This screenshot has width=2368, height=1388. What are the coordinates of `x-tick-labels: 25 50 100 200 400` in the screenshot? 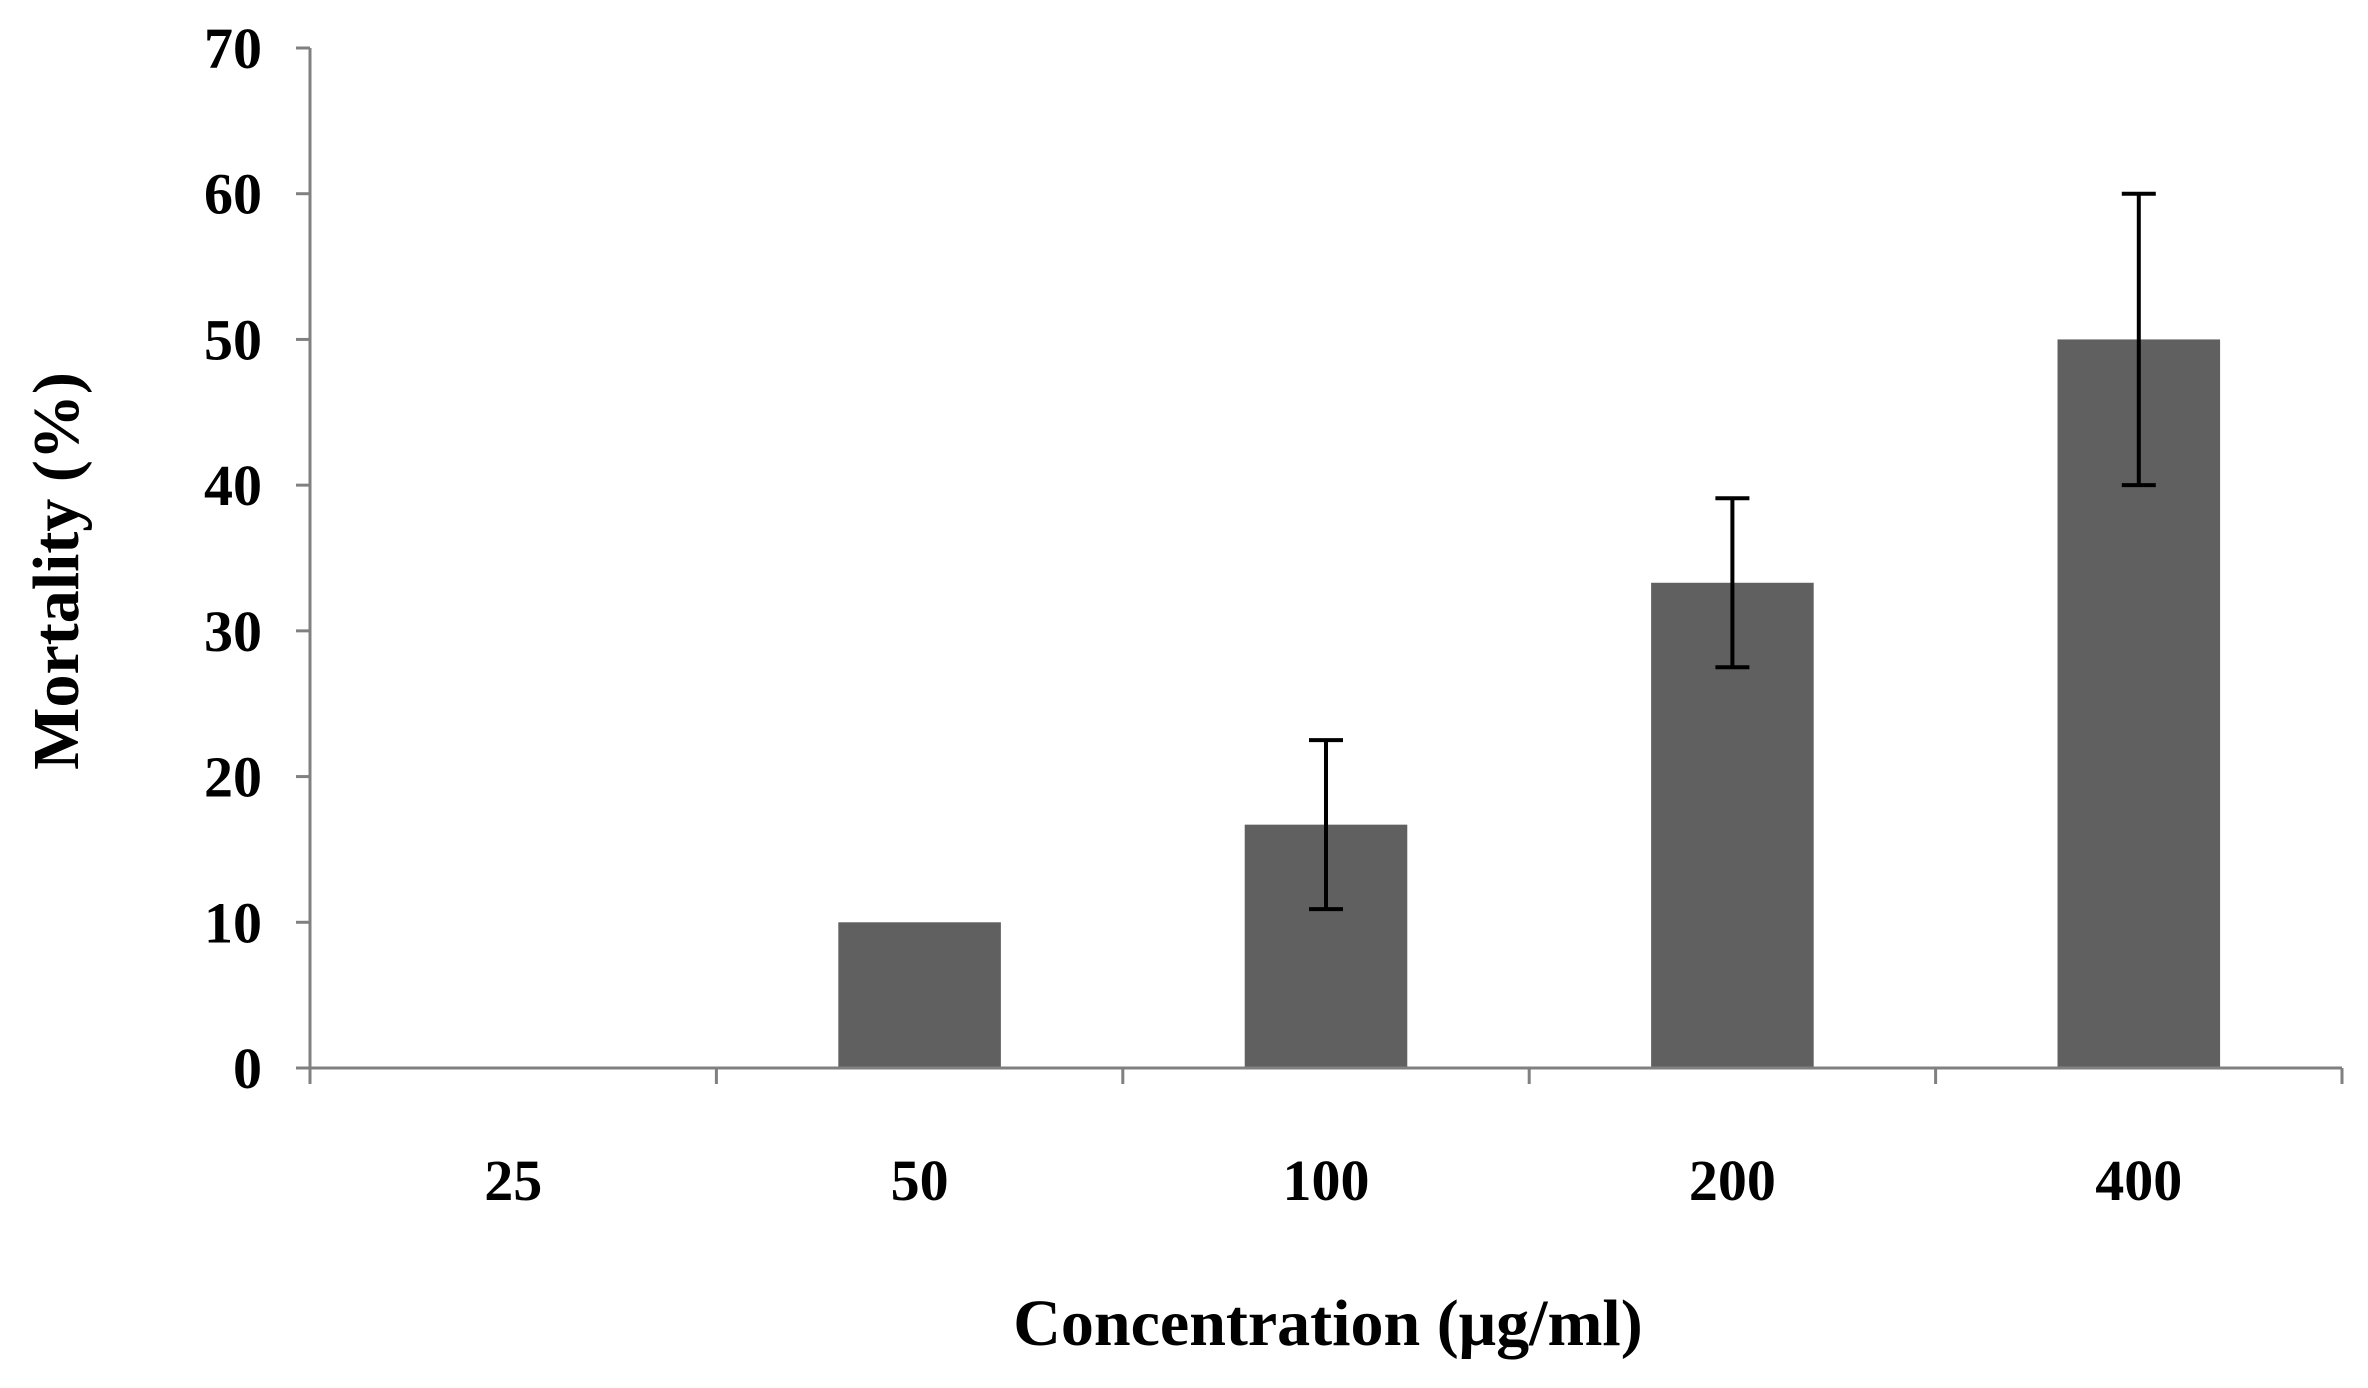 It's located at (1333, 1180).